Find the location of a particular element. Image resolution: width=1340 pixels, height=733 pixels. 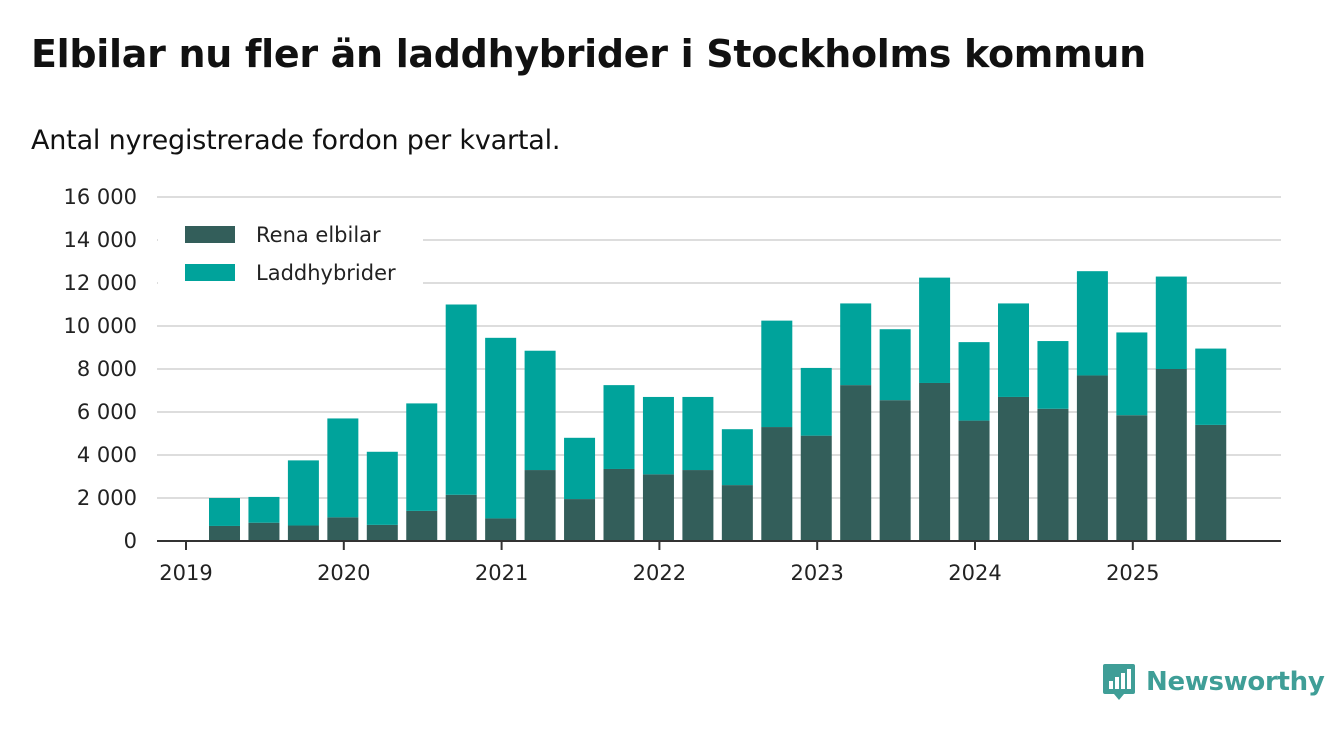

legend-swatch-electric is located at coordinates (210, 234).